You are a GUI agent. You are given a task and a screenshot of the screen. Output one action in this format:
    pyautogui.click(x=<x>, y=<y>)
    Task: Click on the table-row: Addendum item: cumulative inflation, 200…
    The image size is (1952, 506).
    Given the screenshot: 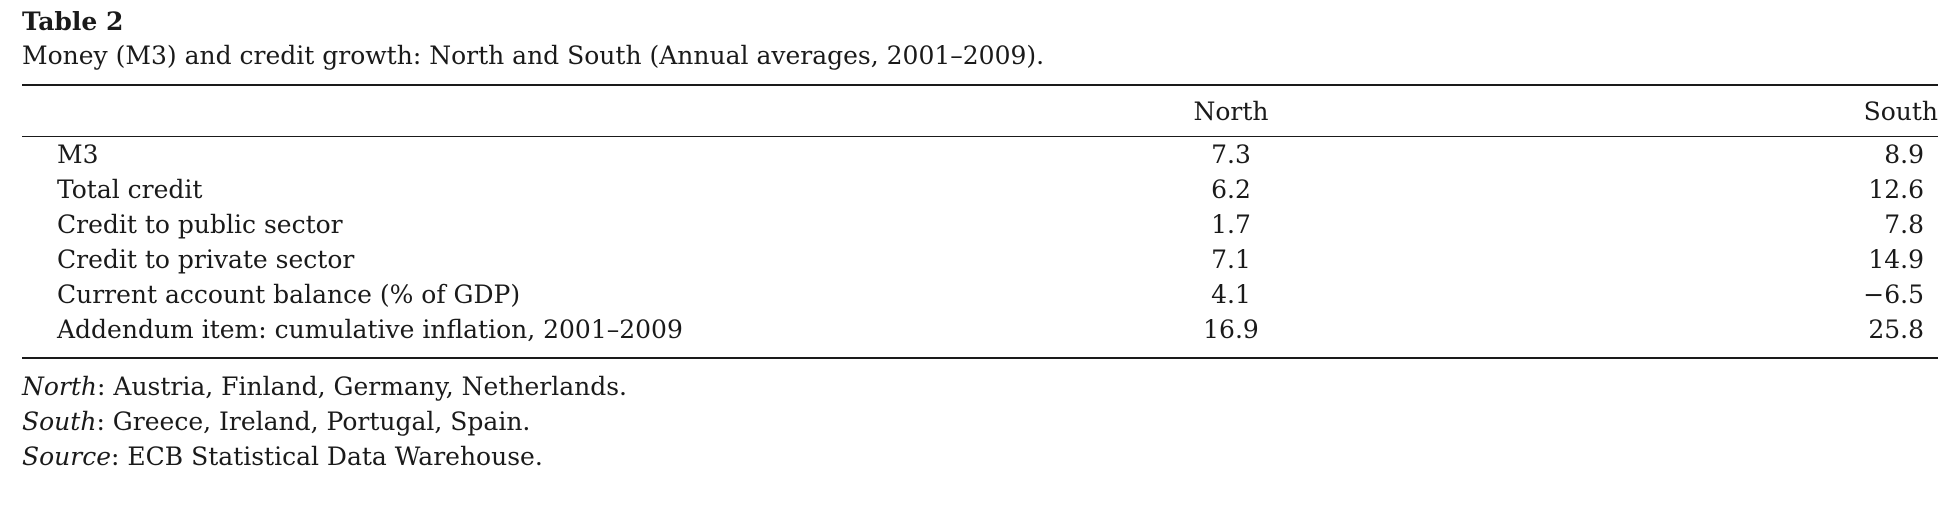 What is the action you would take?
    pyautogui.click(x=980, y=334)
    